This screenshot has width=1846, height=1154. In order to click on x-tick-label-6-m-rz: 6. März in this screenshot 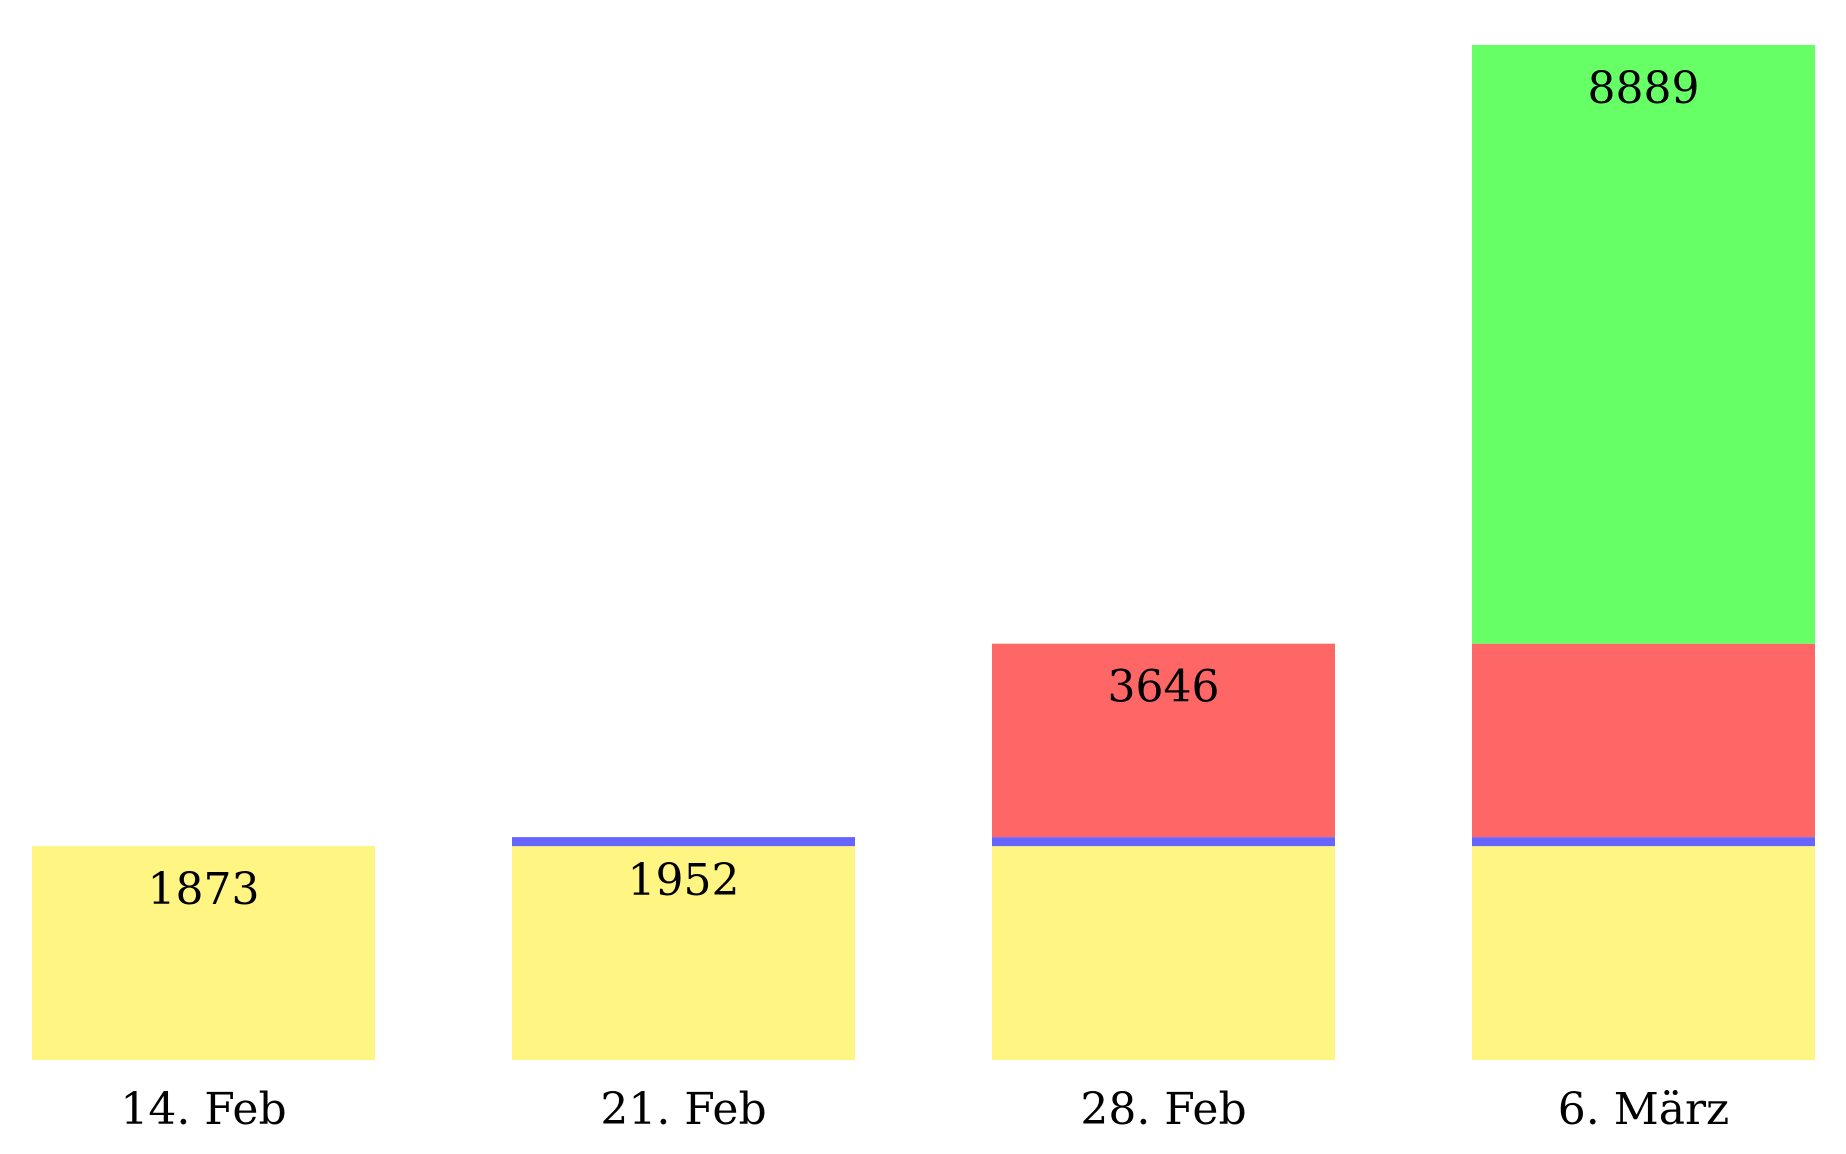, I will do `click(1643, 1109)`.